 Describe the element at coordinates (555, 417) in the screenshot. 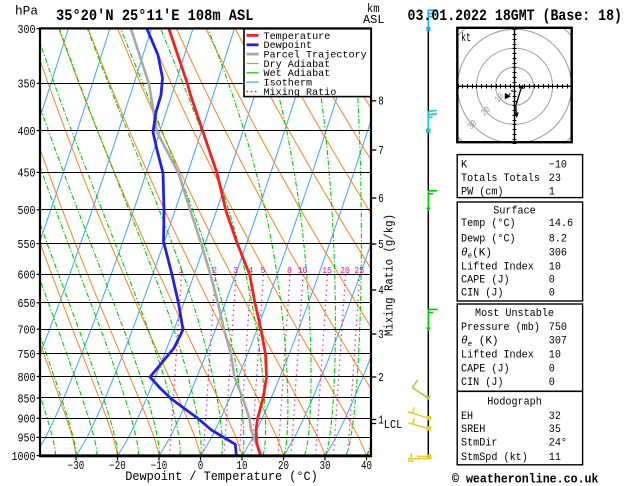

I see `svg-text: 32` at that location.